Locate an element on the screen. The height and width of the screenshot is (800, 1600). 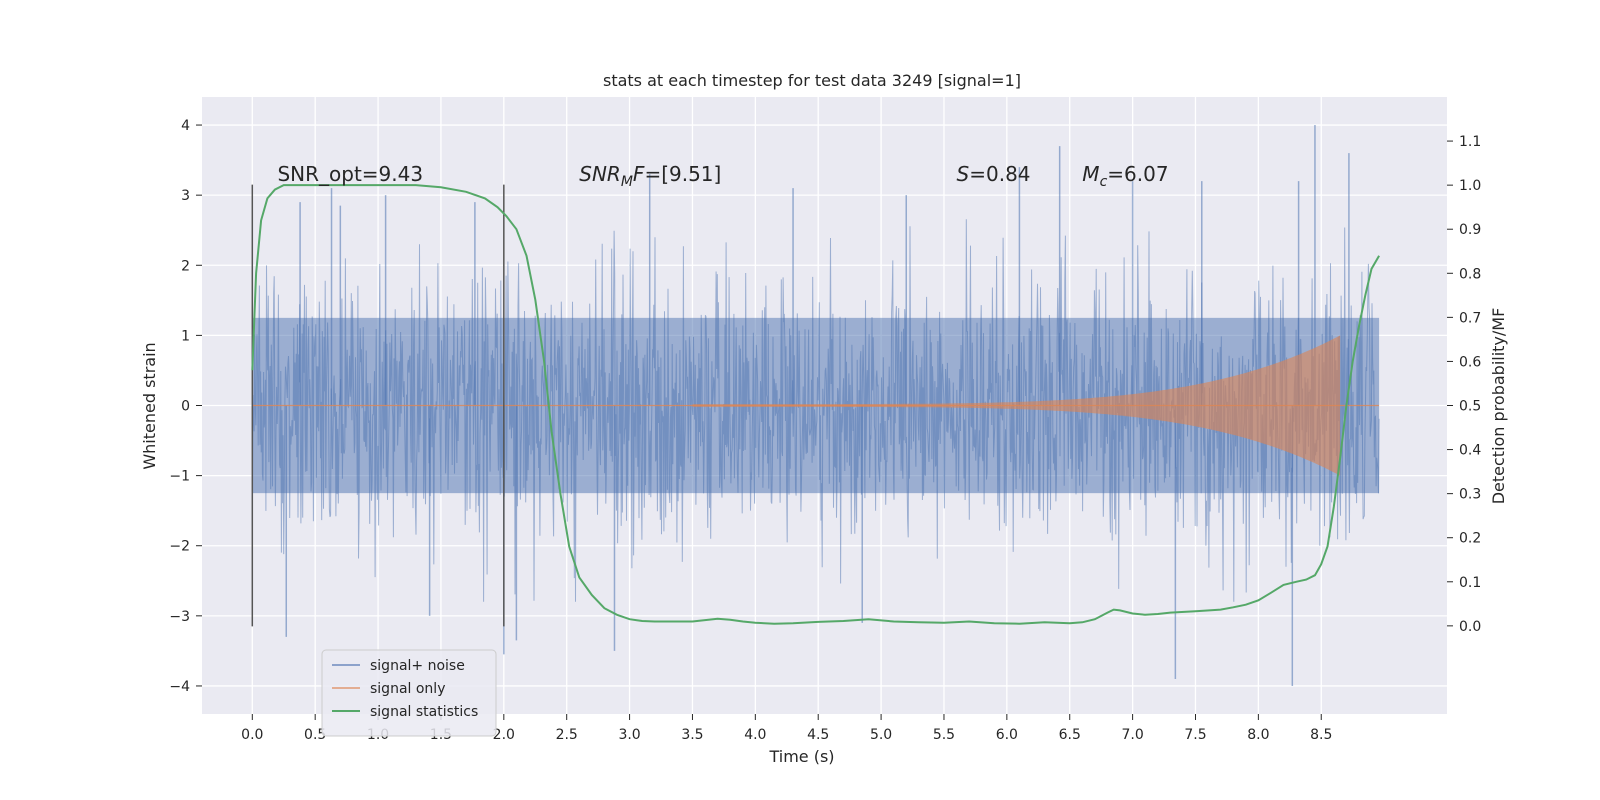
x-tick-label: 8.0 is located at coordinates (1258, 735).